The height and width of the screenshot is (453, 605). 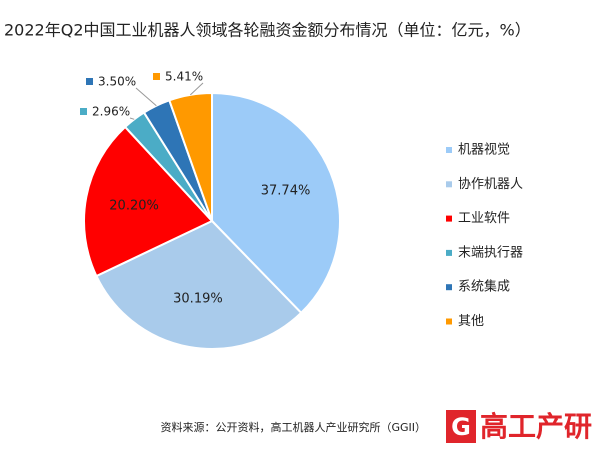 What do you see at coordinates (111, 112) in the screenshot?
I see `data-label: 2.96%` at bounding box center [111, 112].